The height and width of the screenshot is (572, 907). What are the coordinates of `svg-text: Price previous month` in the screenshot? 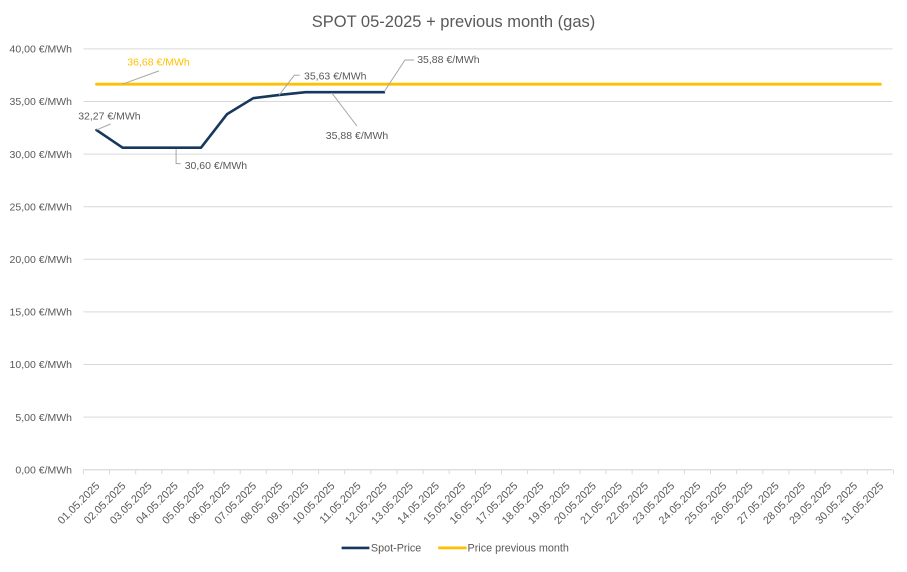 It's located at (518, 548).